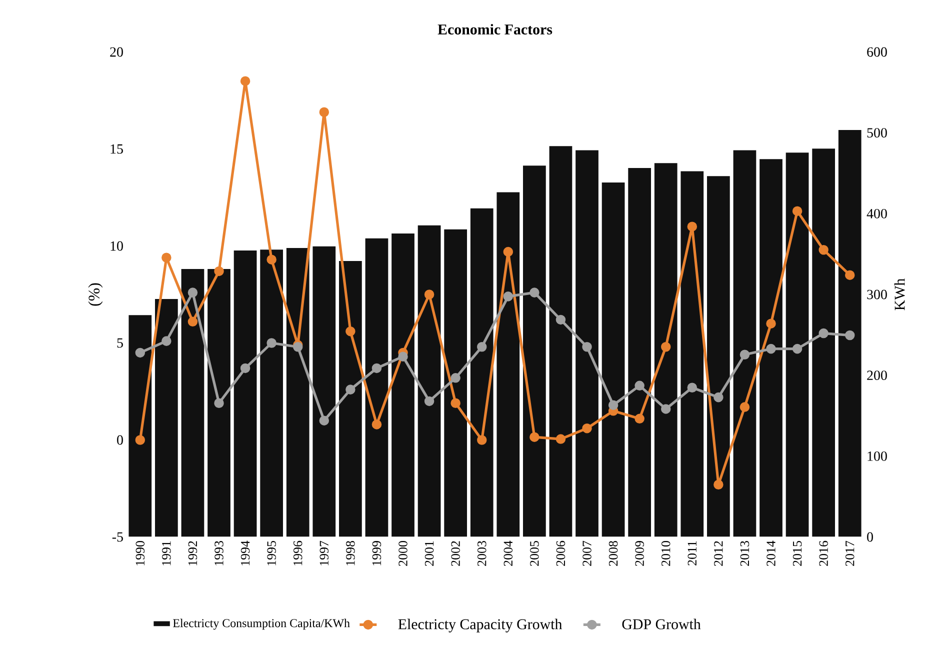  What do you see at coordinates (850, 553) in the screenshot?
I see `x-tick-label: 2017` at bounding box center [850, 553].